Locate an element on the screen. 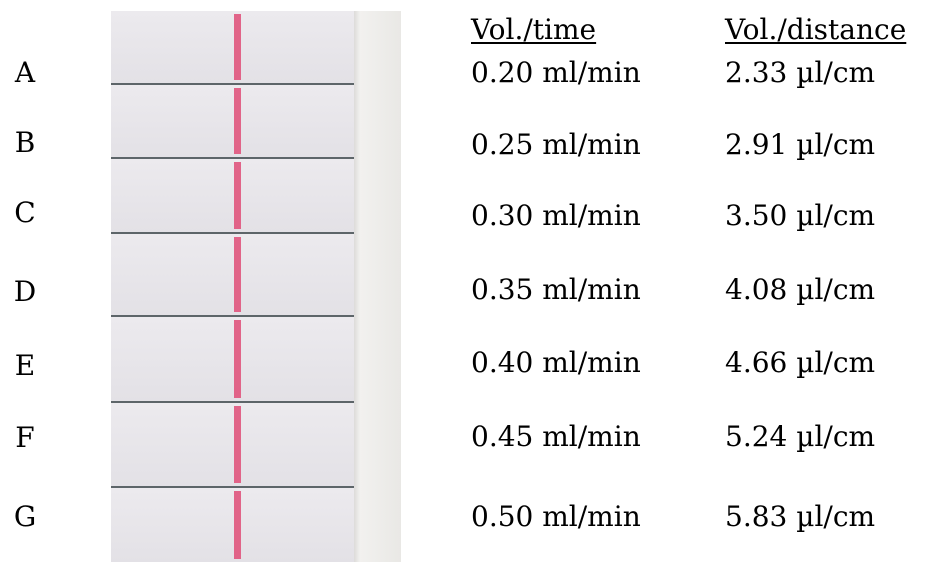 This screenshot has height=562, width=932. cassette-edge is located at coordinates (377, 286).